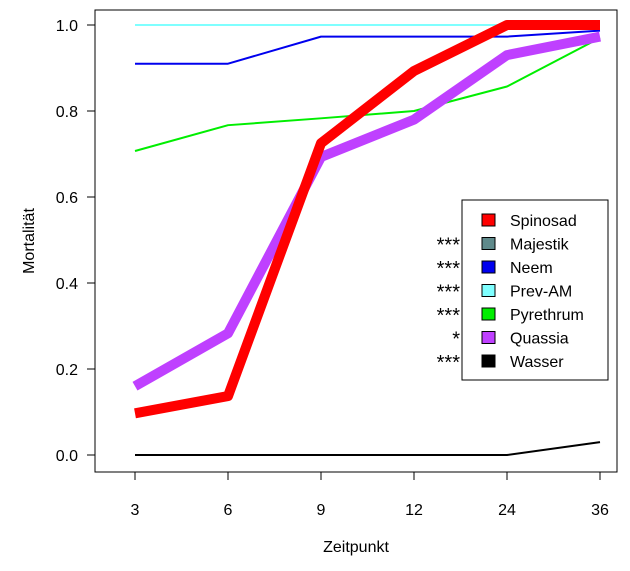  Describe the element at coordinates (135, 510) in the screenshot. I see `x-tick-label: 3` at that location.